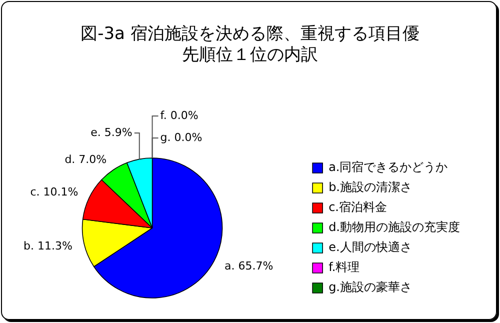 The image size is (500, 323). What do you see at coordinates (179, 115) in the screenshot?
I see `text: f. 0.0%` at bounding box center [179, 115].